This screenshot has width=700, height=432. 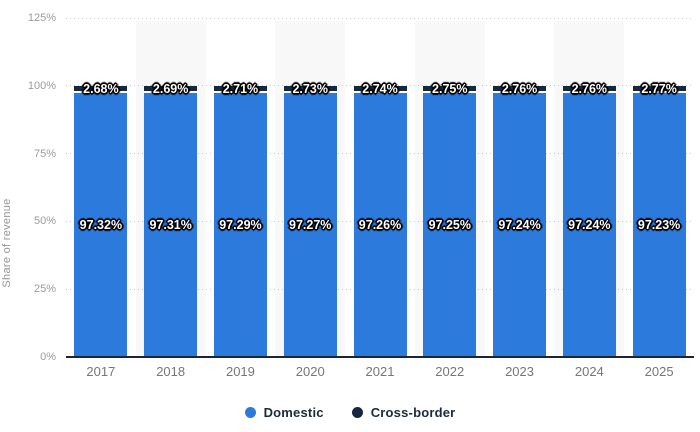 I want to click on y-tick-label: 100%, so click(x=41, y=85).